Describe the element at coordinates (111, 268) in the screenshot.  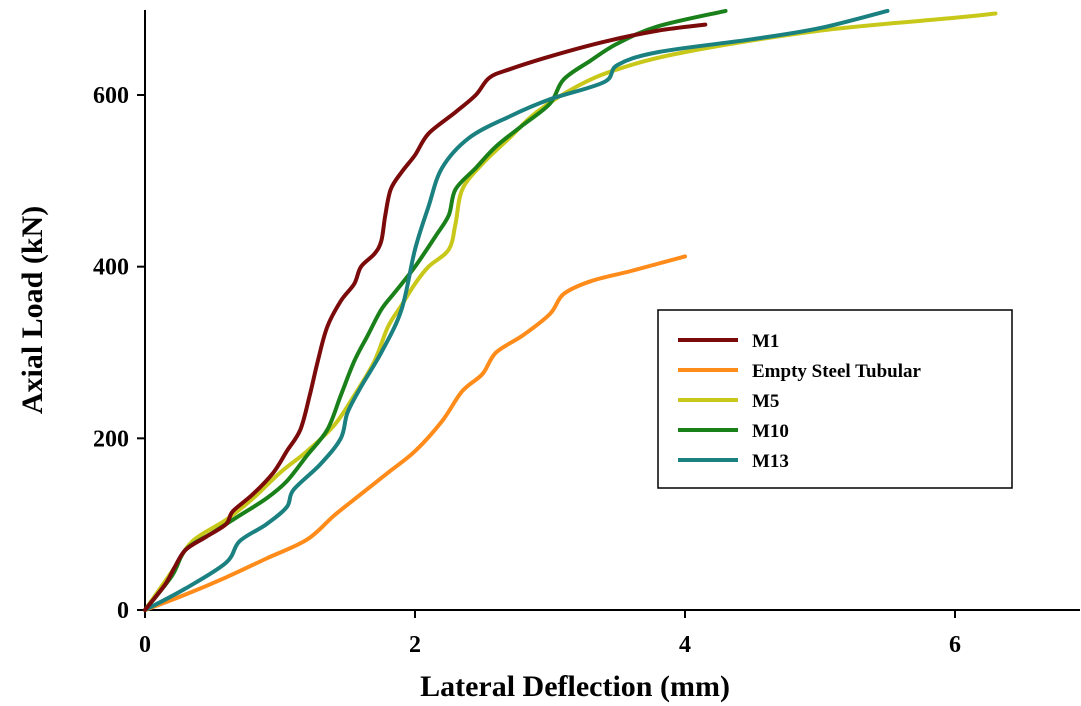
I see `y-tick-label: 400` at that location.